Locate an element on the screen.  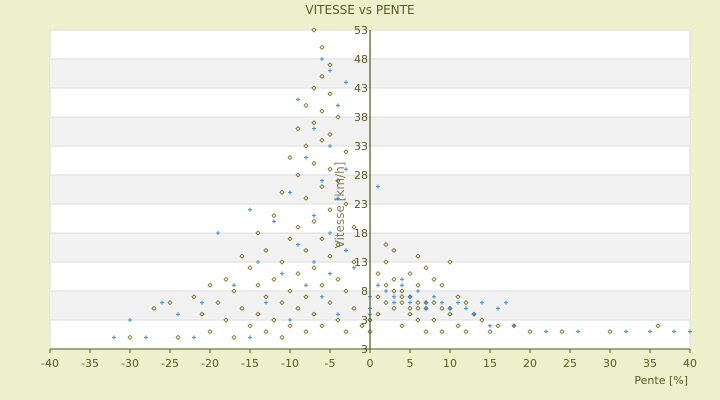
chart-title: VITESSE vs PENTE is located at coordinates (359, 10).